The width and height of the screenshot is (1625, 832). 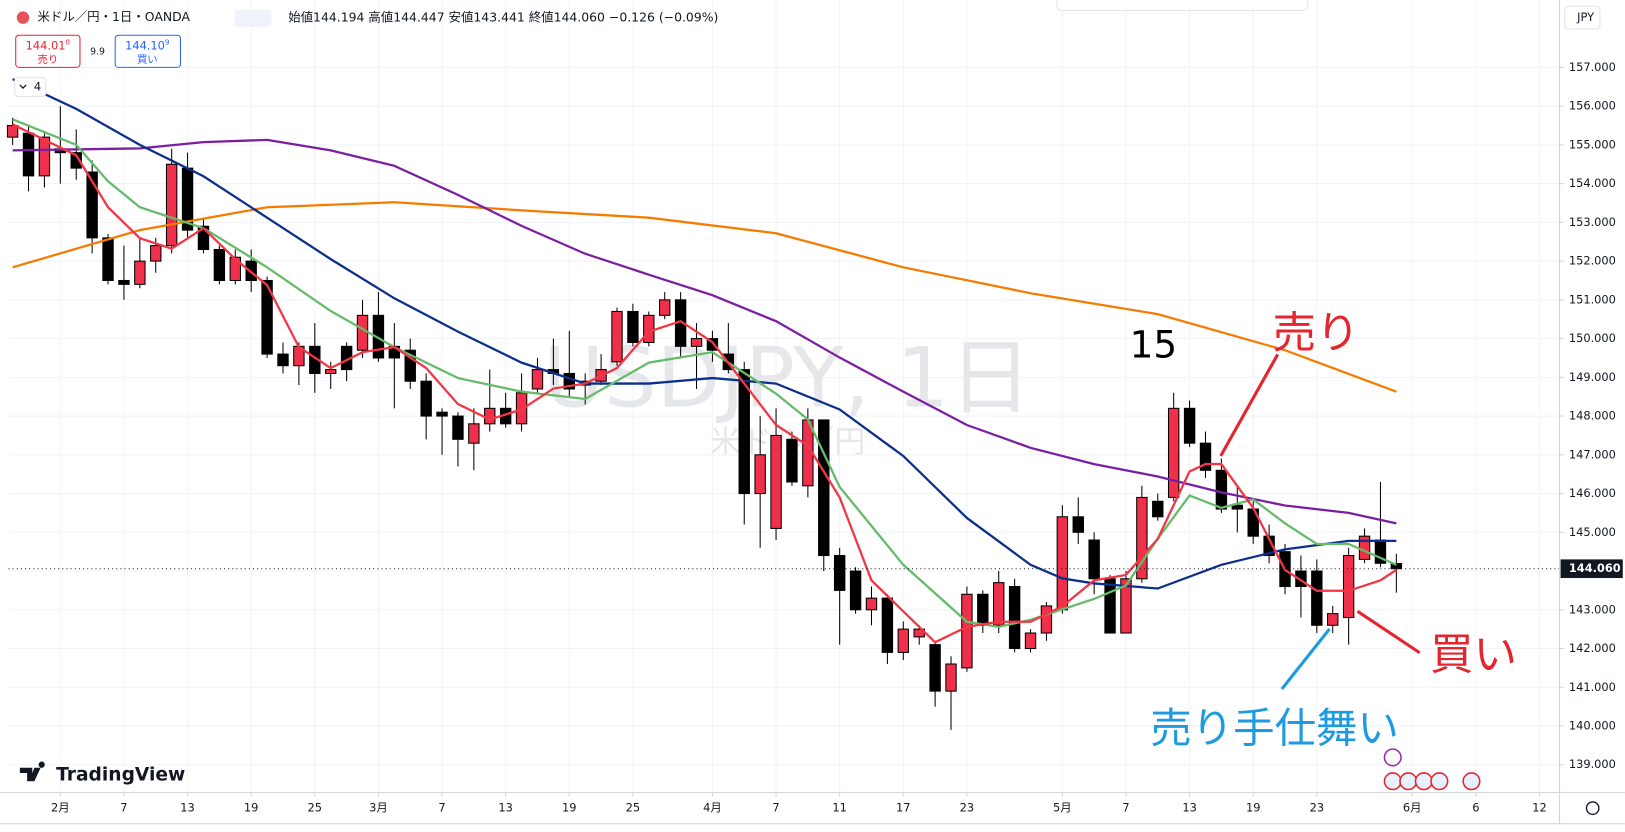 I want to click on label: 高値, so click(x=380, y=16).